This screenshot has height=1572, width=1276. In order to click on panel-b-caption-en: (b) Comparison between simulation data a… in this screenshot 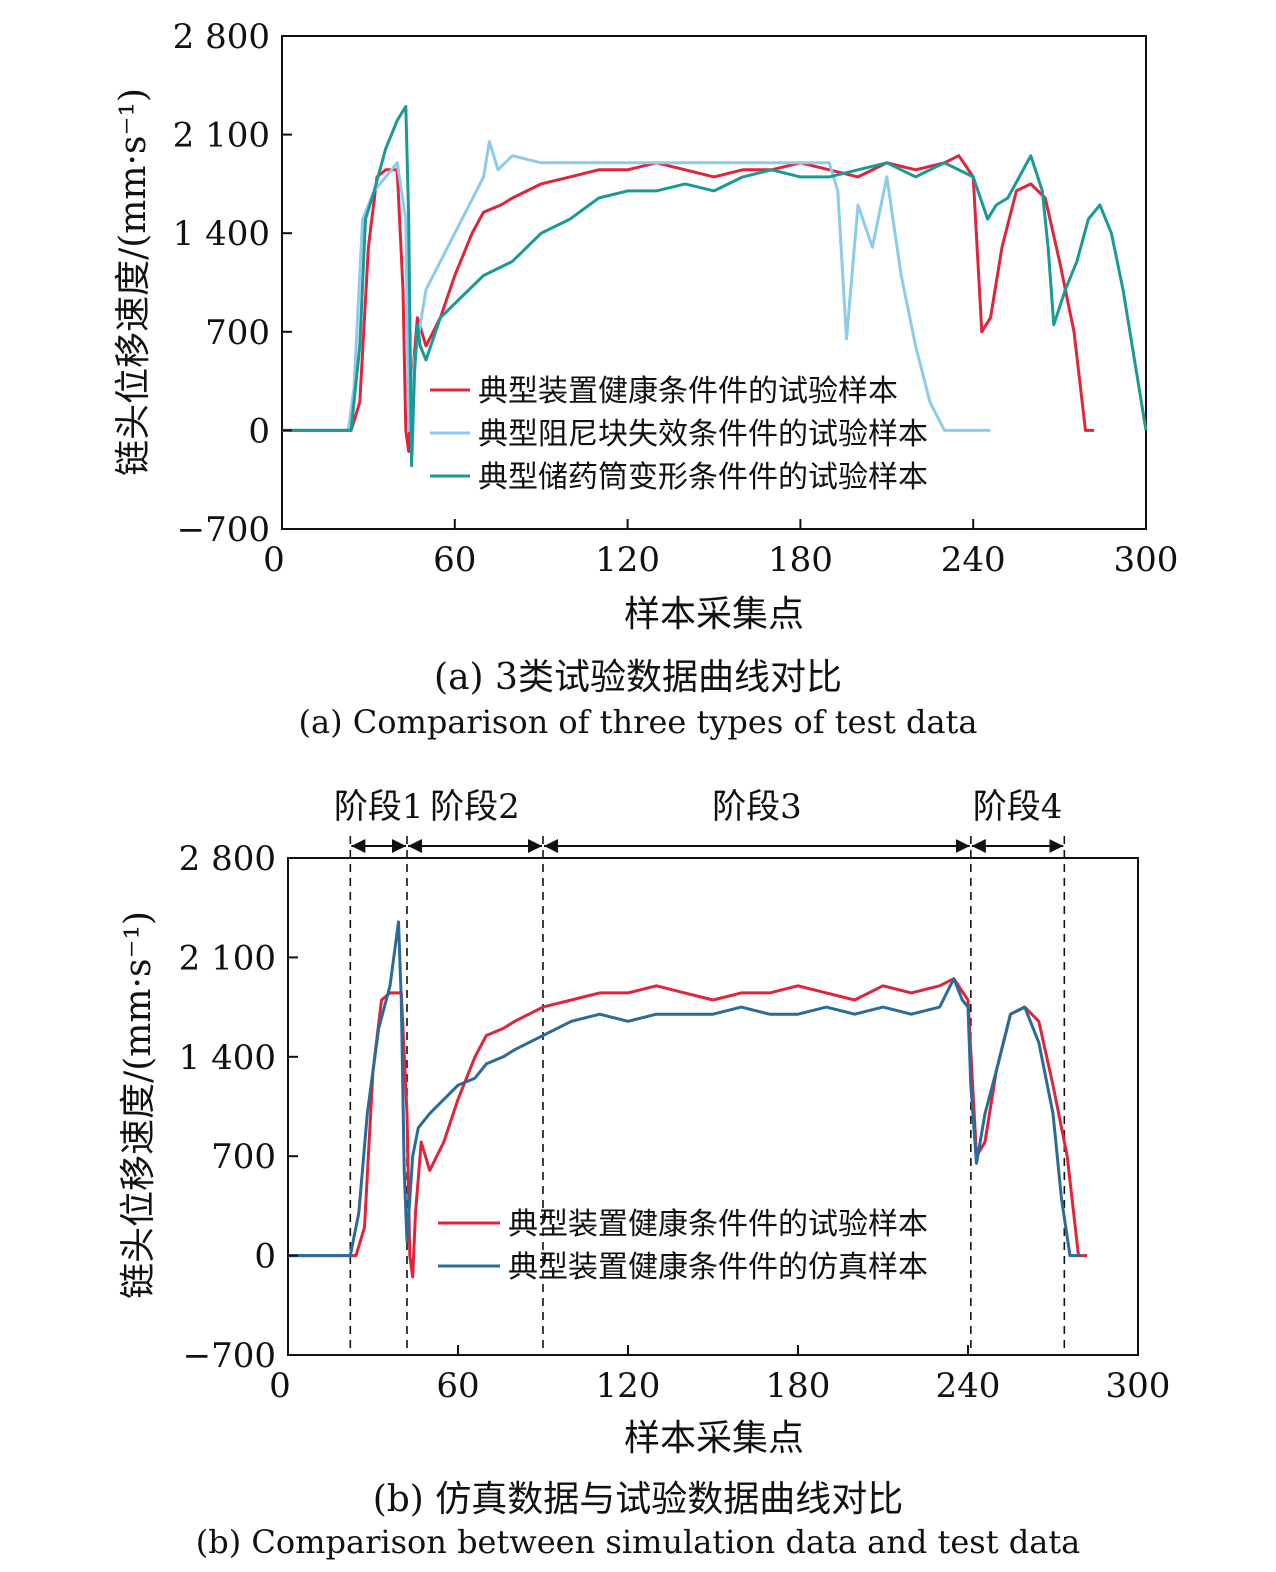, I will do `click(638, 1542)`.